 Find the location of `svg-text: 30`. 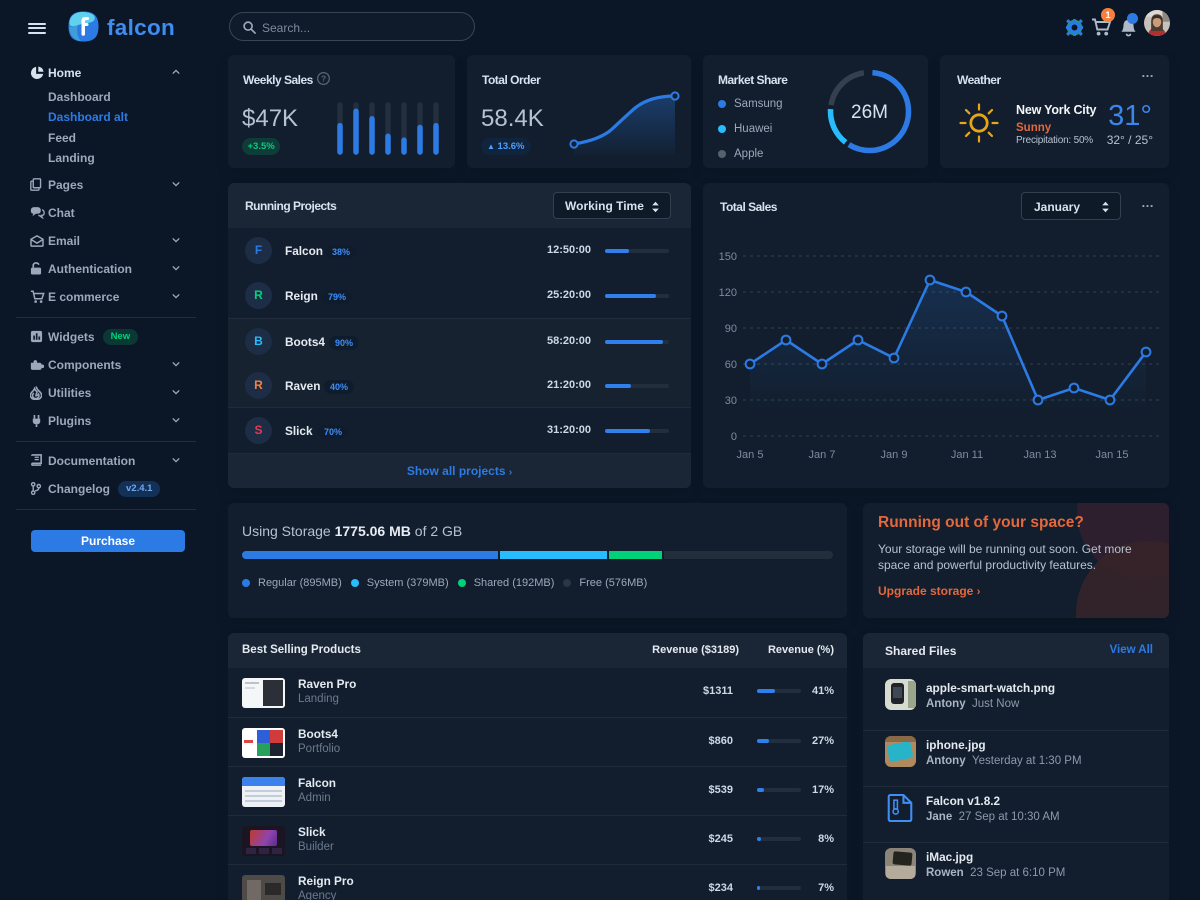

svg-text: 30 is located at coordinates (731, 401).